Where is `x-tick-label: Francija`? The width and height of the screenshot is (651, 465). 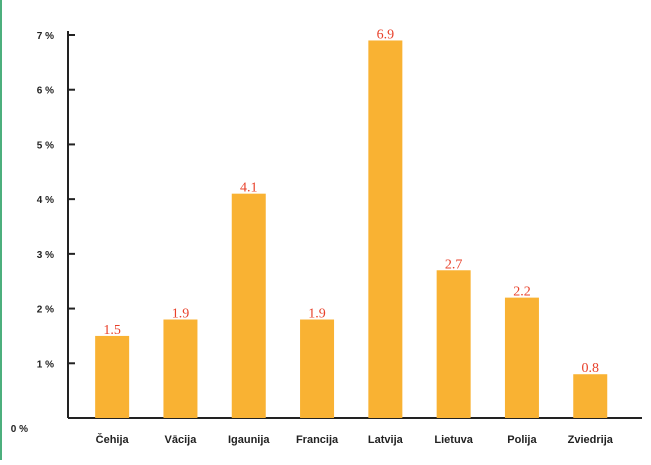 x-tick-label: Francija is located at coordinates (317, 440).